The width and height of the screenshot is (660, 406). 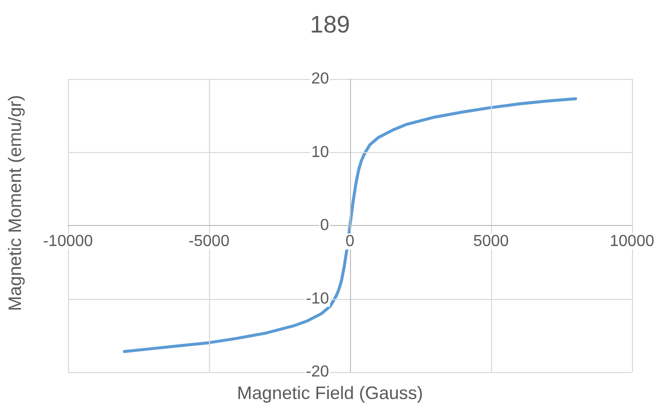 I want to click on y-tick-label: -10, so click(x=318, y=299).